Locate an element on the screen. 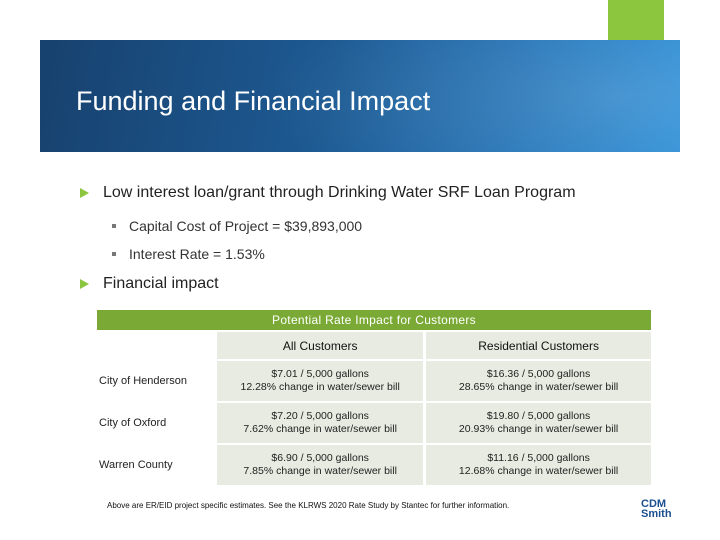 This screenshot has width=720, height=540. sub-bullet-capital-cost: Capital Cost of Project = $39,893,000 is located at coordinates (237, 226).